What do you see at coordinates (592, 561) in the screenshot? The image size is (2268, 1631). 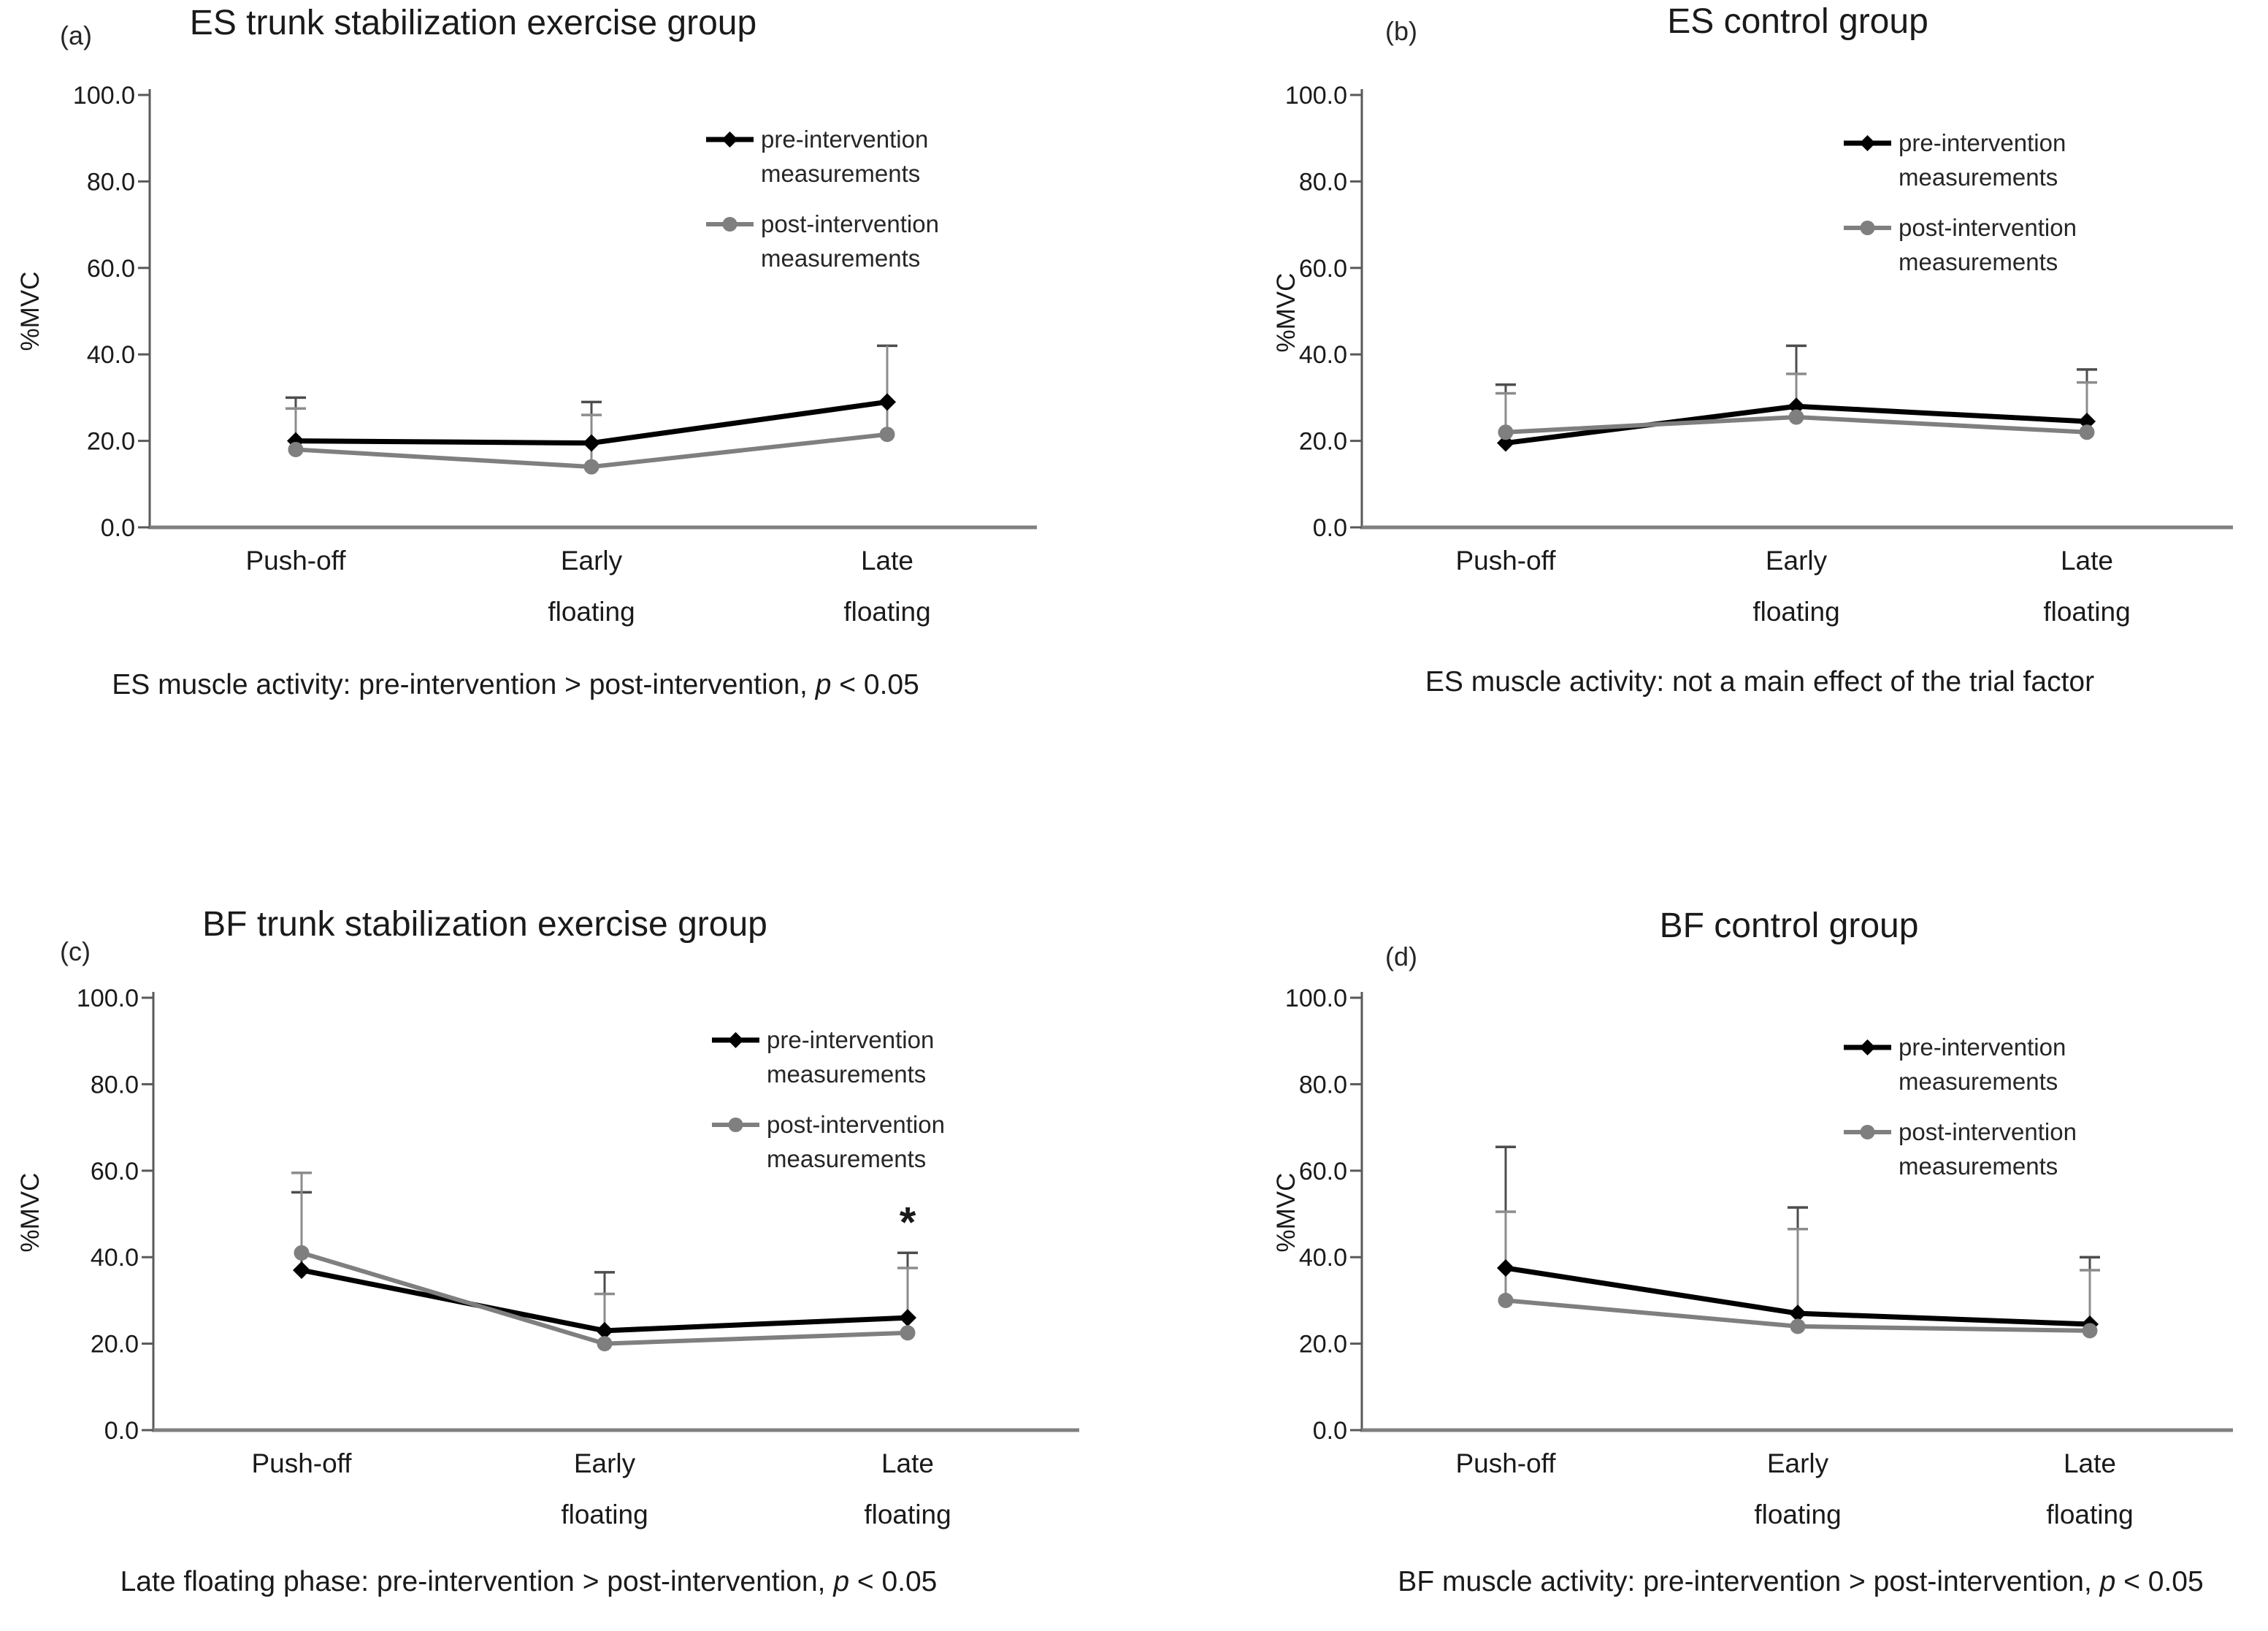 I see `panel-a-xtick: Early` at bounding box center [592, 561].